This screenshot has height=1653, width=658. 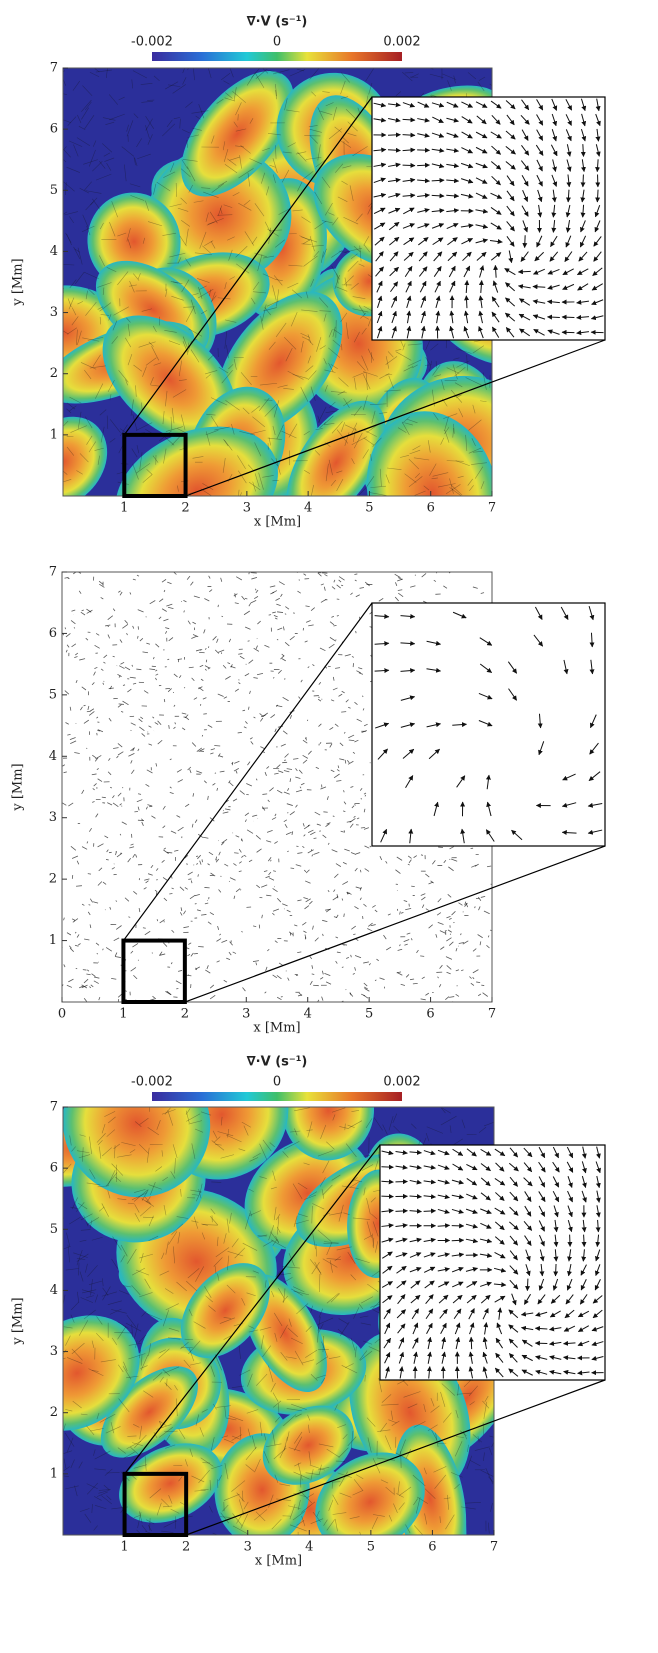 I want to click on inset-frame, so click(x=488, y=218).